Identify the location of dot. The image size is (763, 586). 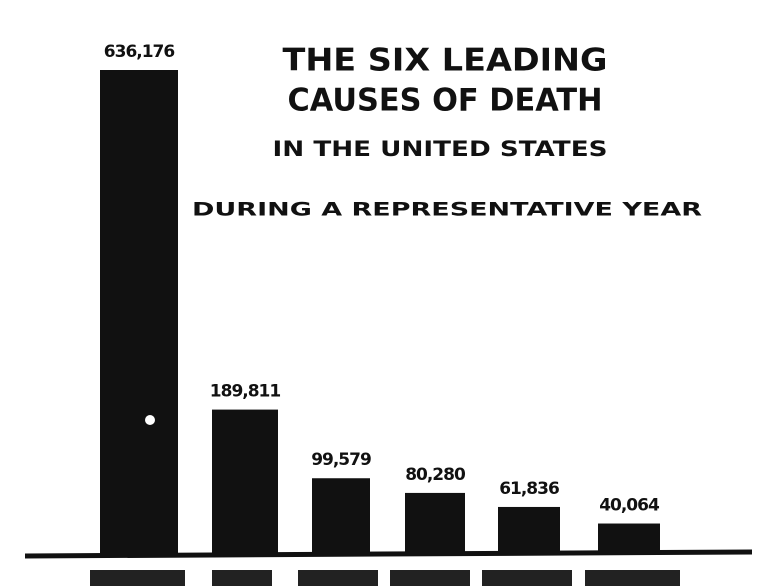
(150, 420).